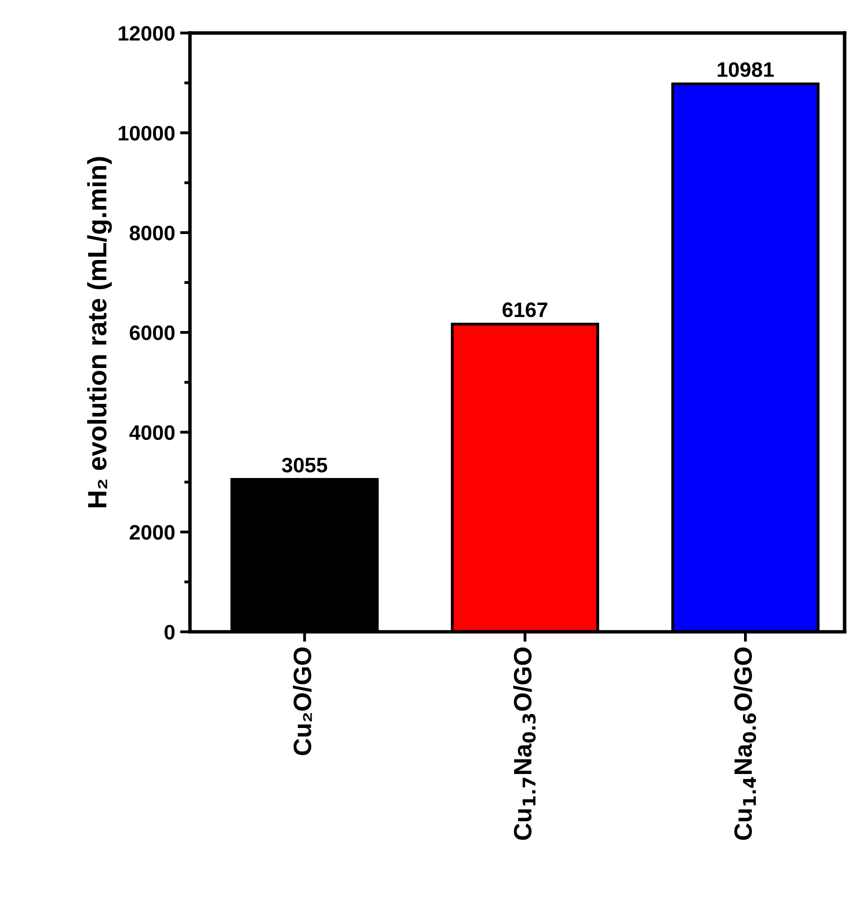 The width and height of the screenshot is (848, 917). What do you see at coordinates (99, 332) in the screenshot?
I see `y-axis-title: H₂ evolution rate (mL/g.min)` at bounding box center [99, 332].